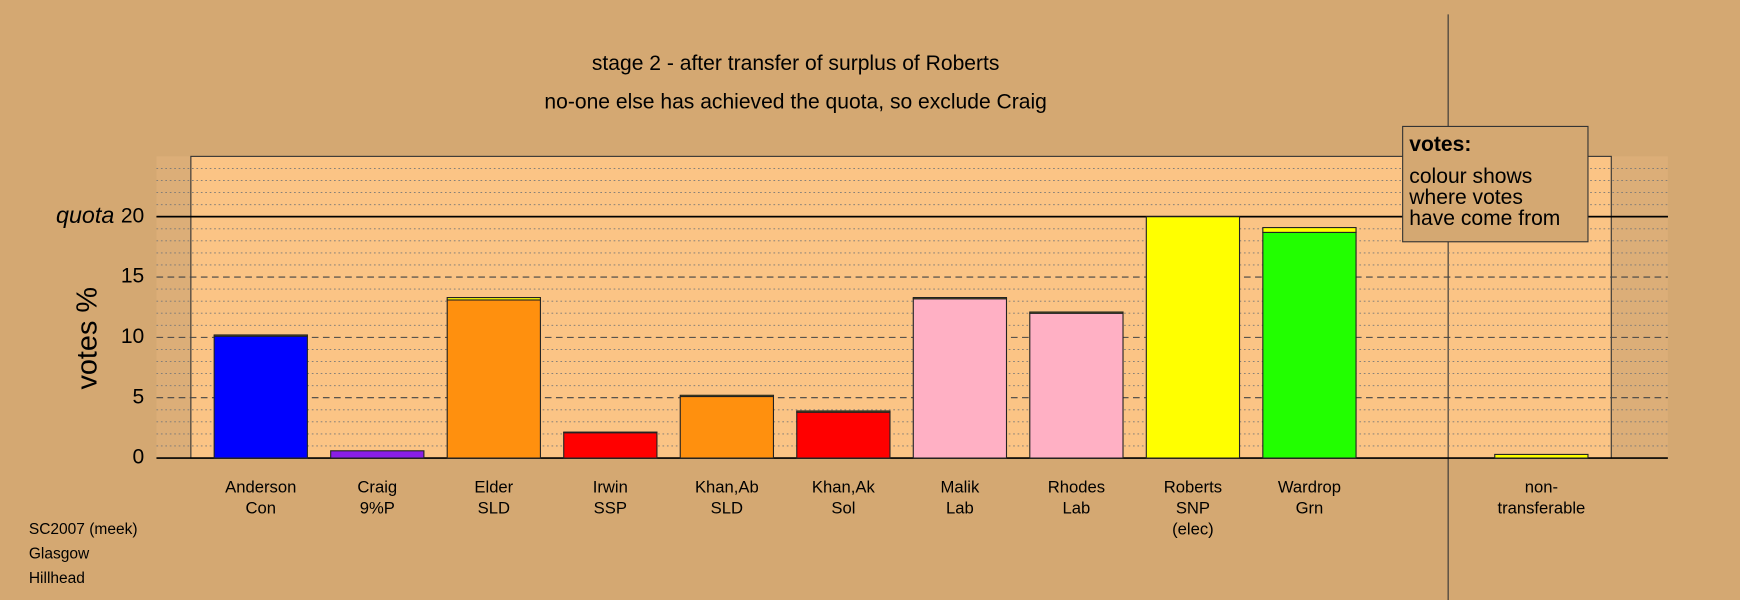  Describe the element at coordinates (1310, 507) in the screenshot. I see `x-tick-label: Grn` at that location.